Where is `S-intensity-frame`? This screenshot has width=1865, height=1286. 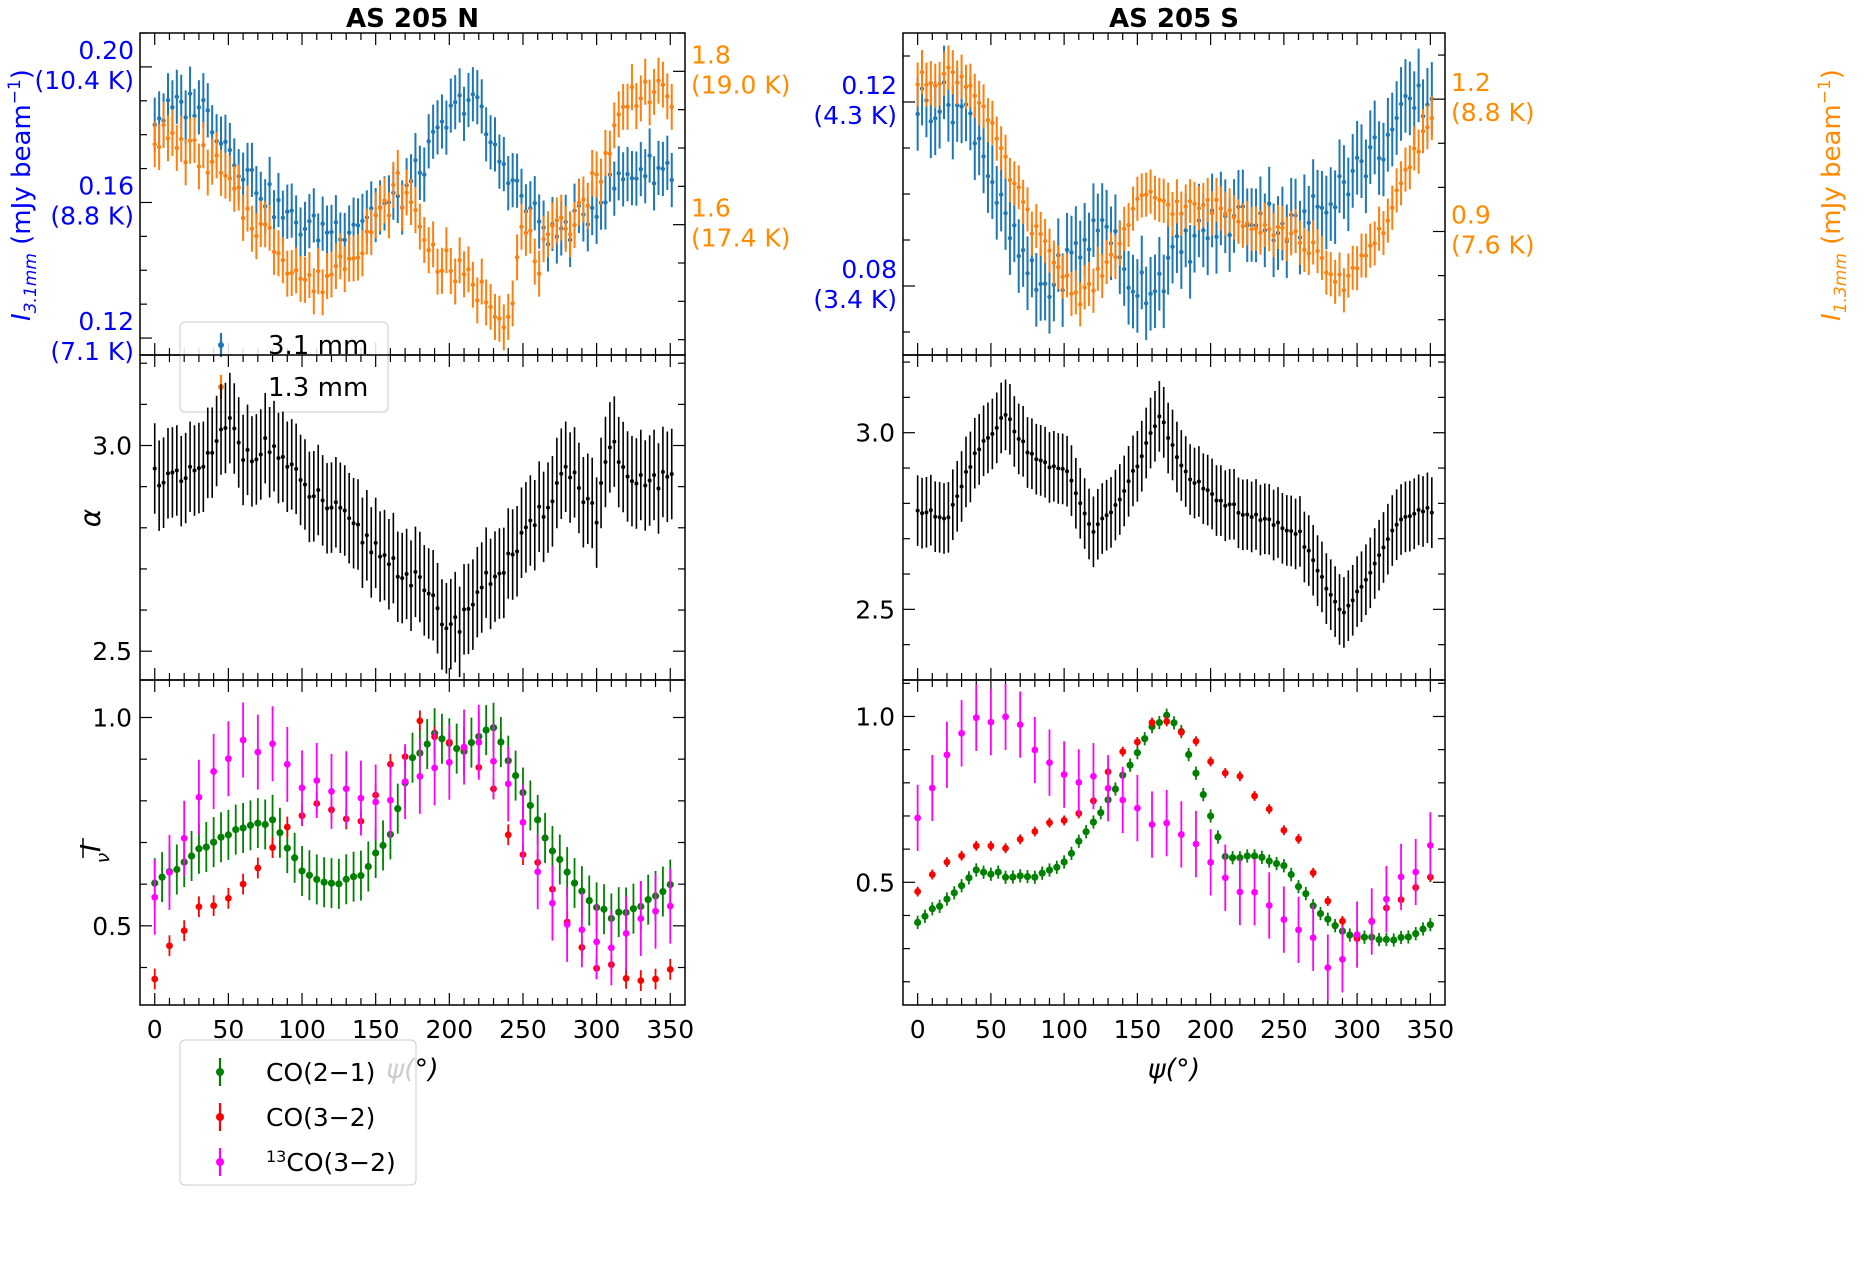 S-intensity-frame is located at coordinates (1174, 194).